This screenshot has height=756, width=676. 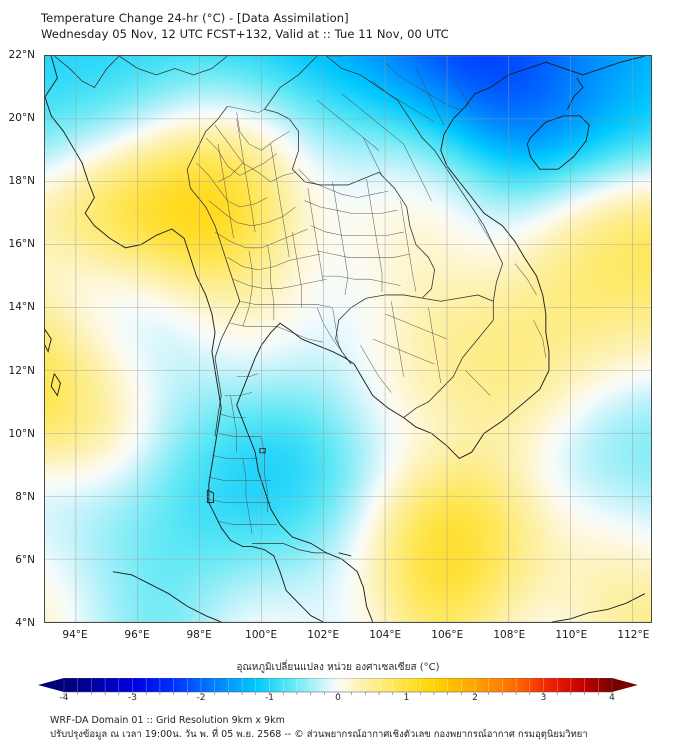 I want to click on colorbar-tick-label: -3, so click(x=132, y=698).